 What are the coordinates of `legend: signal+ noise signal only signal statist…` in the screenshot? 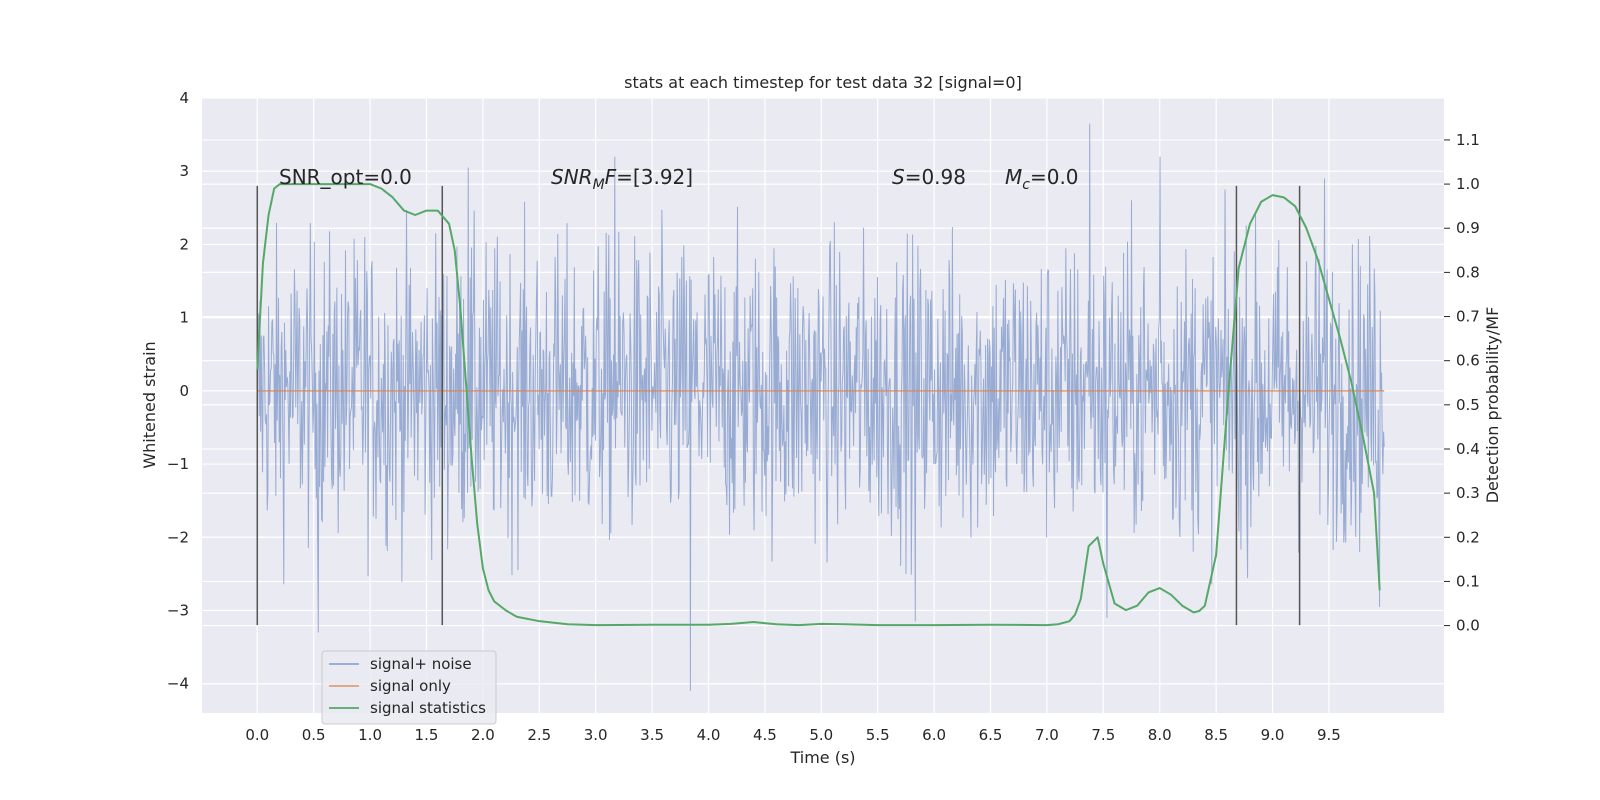 It's located at (409, 687).